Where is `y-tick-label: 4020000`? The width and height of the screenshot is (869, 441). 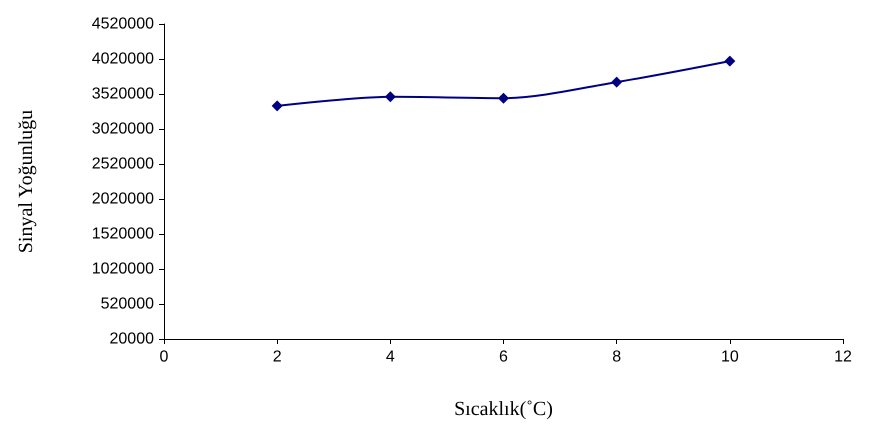
y-tick-label: 4020000 is located at coordinates (123, 59).